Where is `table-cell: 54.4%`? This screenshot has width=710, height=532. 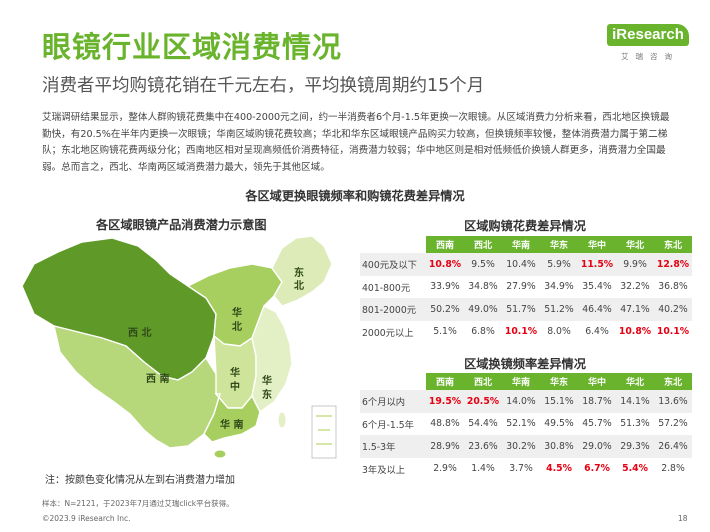
table-cell: 54.4% is located at coordinates (483, 424).